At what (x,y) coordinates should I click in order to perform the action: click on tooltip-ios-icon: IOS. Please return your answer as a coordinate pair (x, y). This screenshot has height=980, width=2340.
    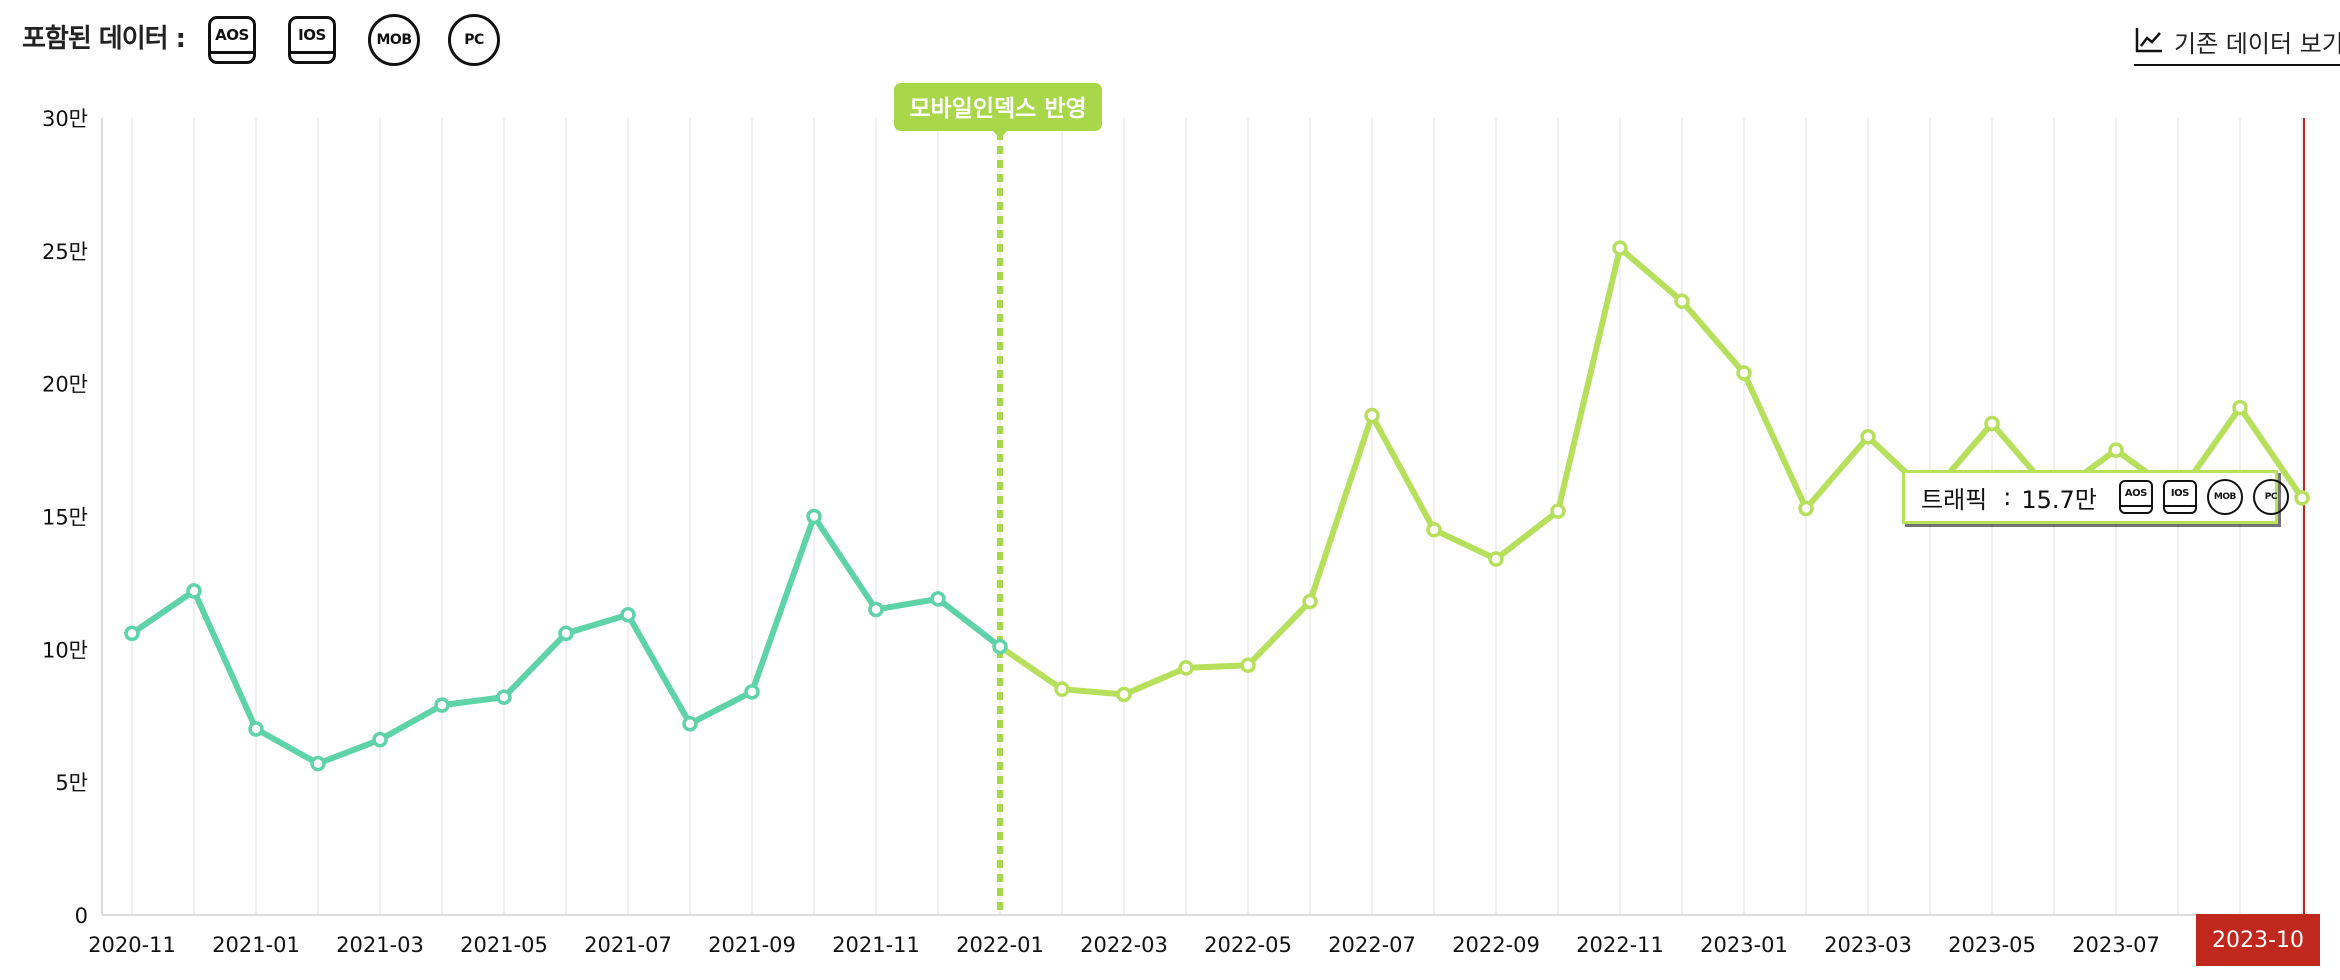
    Looking at the image, I should click on (2179, 497).